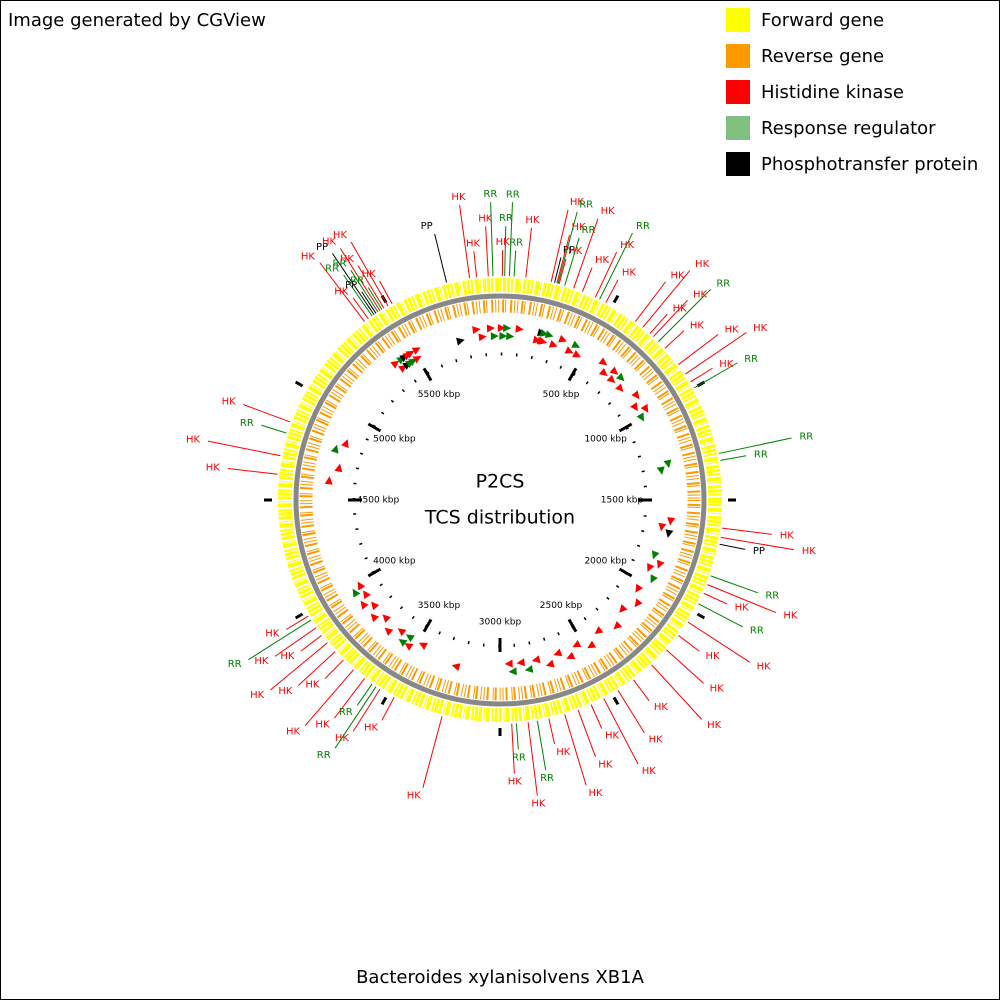 Image resolution: width=1000 pixels, height=1000 pixels. What do you see at coordinates (500, 977) in the screenshot?
I see `footer: Bacteroides xylanisolvens XB1A` at bounding box center [500, 977].